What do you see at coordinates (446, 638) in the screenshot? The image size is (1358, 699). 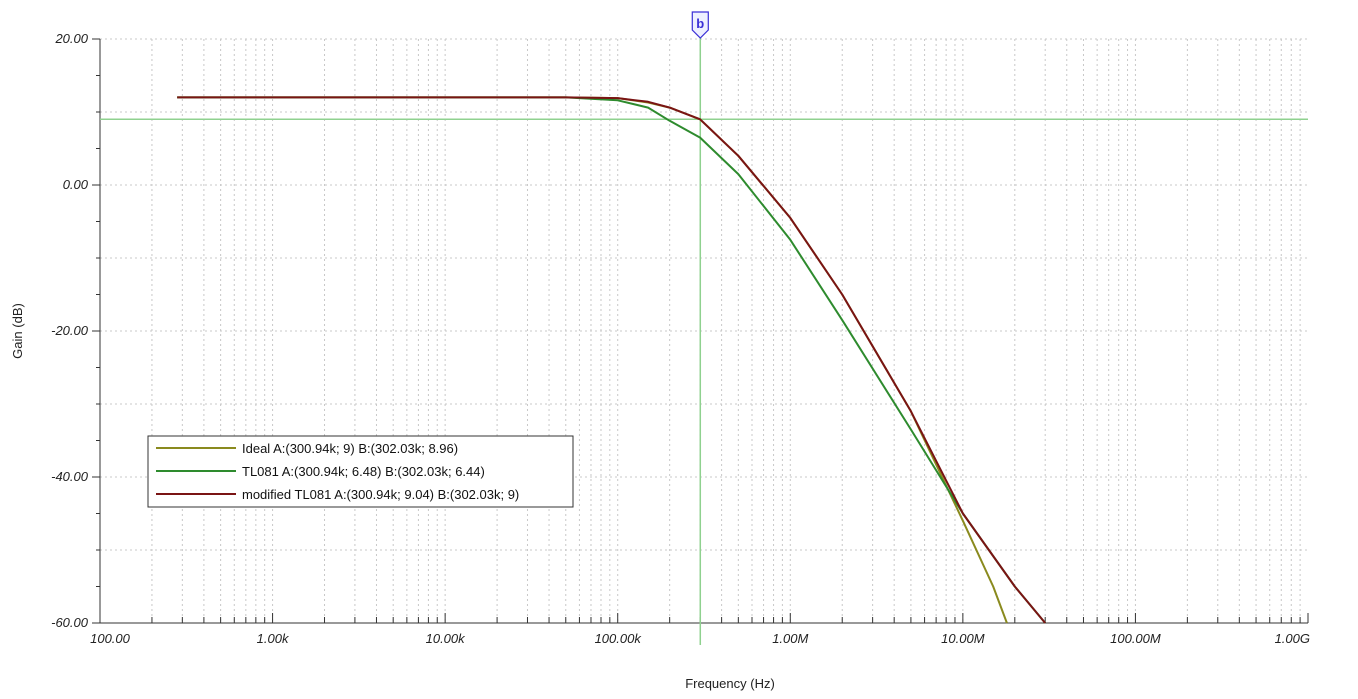 I see `x-tick-label: 10.00k` at bounding box center [446, 638].